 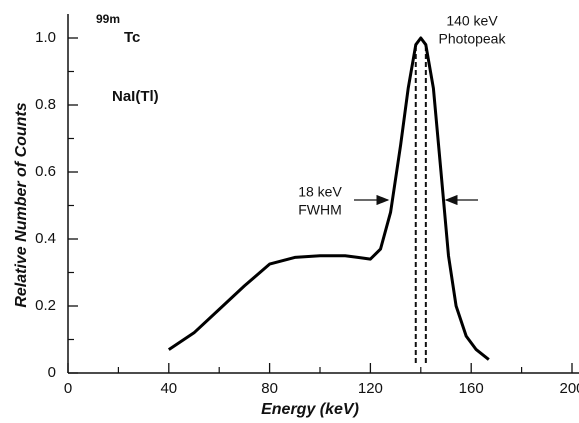 I want to click on y-axis-label: Relative Number of Counts, so click(x=21, y=204).